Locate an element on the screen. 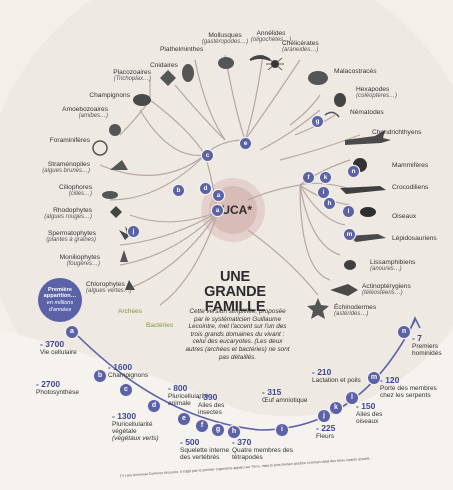  taxon-stramenopiles: Straménopiles (algues brunes…) is located at coordinates (66, 168).